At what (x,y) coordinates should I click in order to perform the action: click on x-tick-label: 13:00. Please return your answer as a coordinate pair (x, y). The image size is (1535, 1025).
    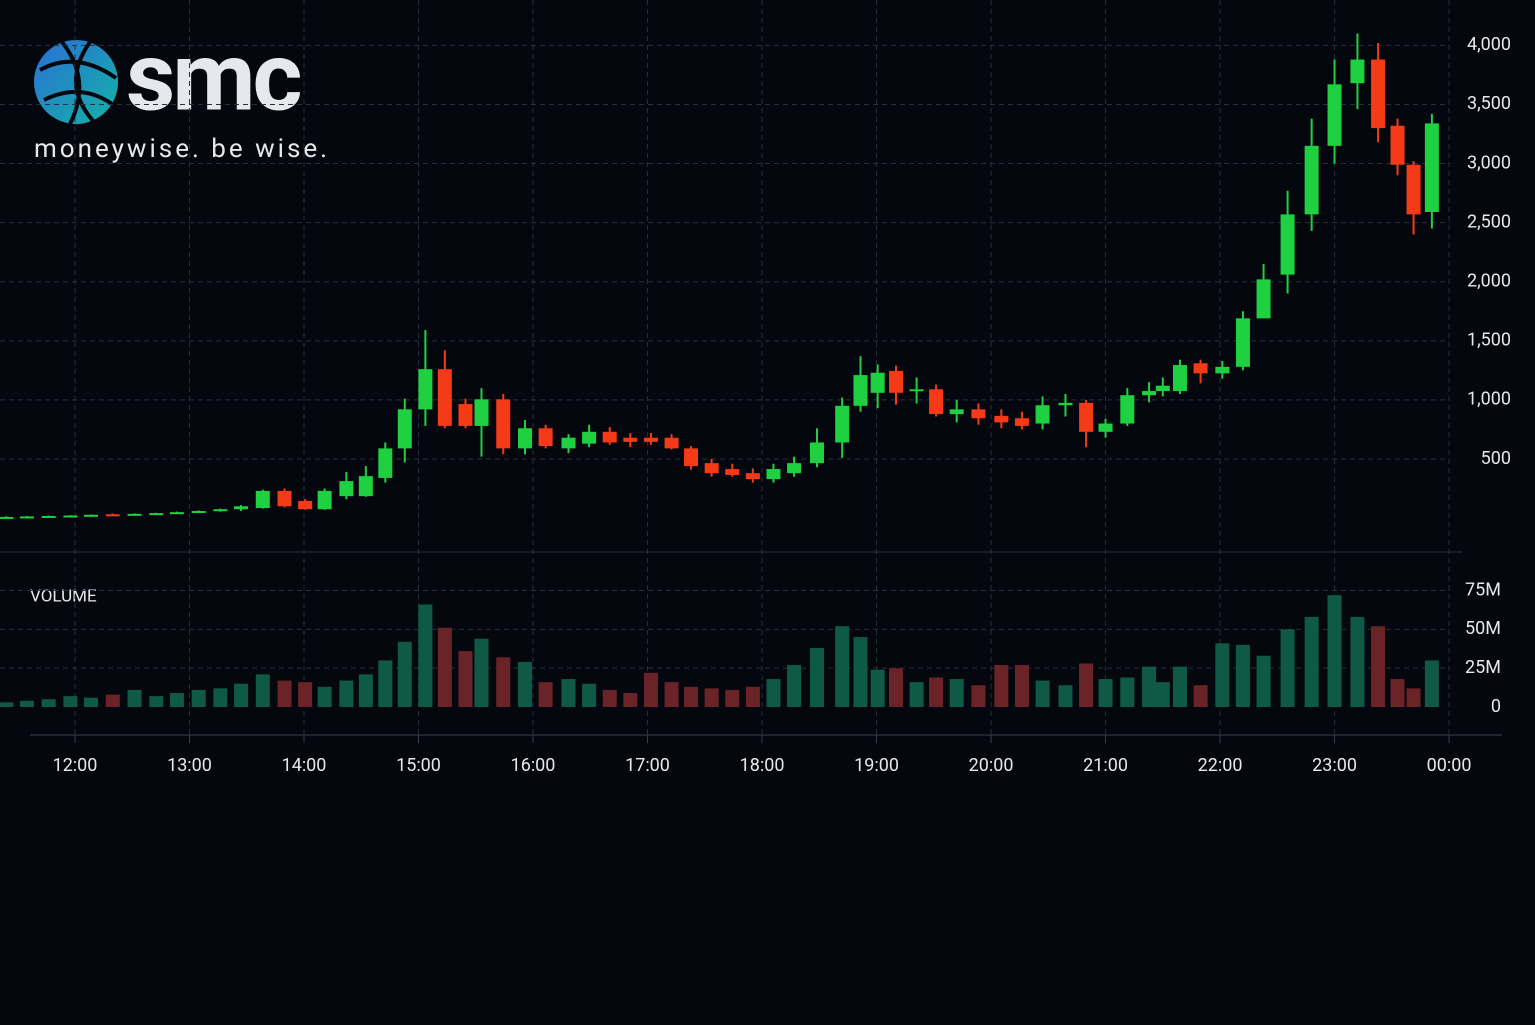
    Looking at the image, I should click on (189, 765).